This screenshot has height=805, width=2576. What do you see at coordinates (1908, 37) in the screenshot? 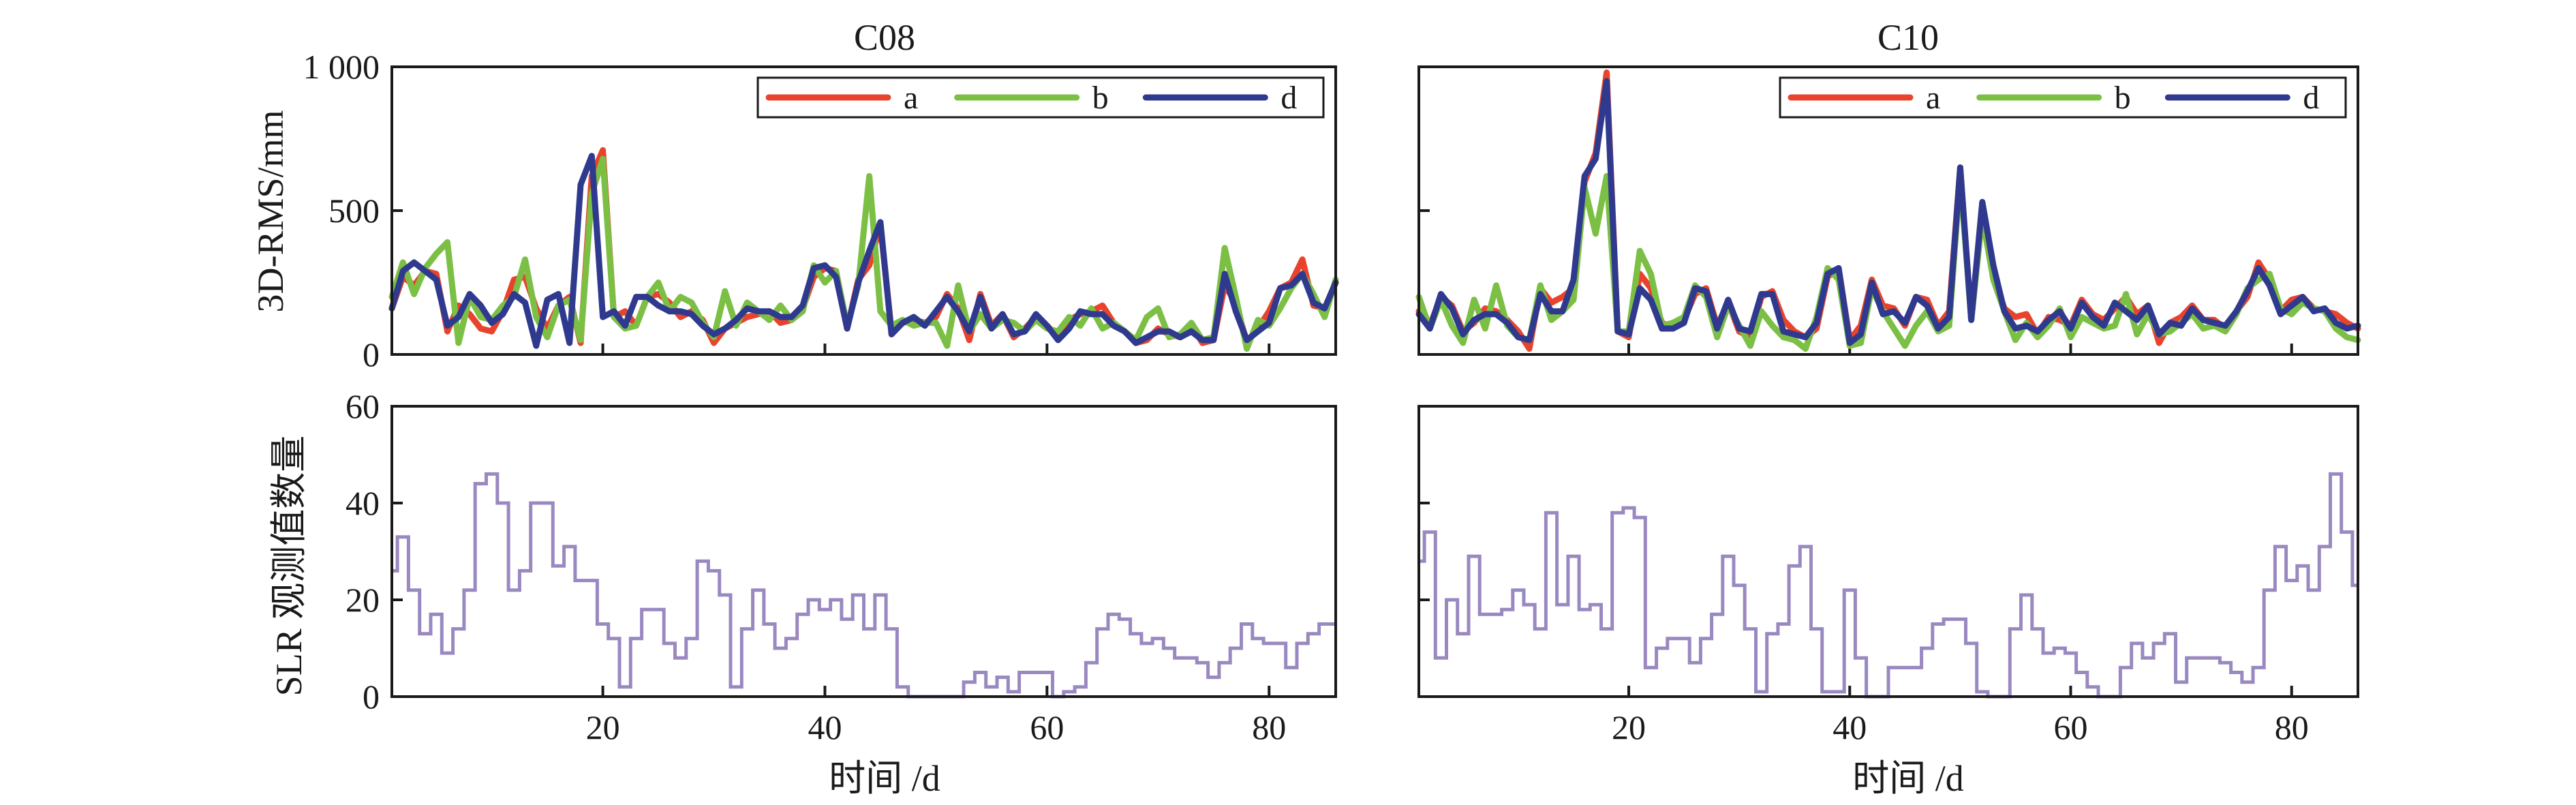
I see `panel-title-c10: C10` at bounding box center [1908, 37].